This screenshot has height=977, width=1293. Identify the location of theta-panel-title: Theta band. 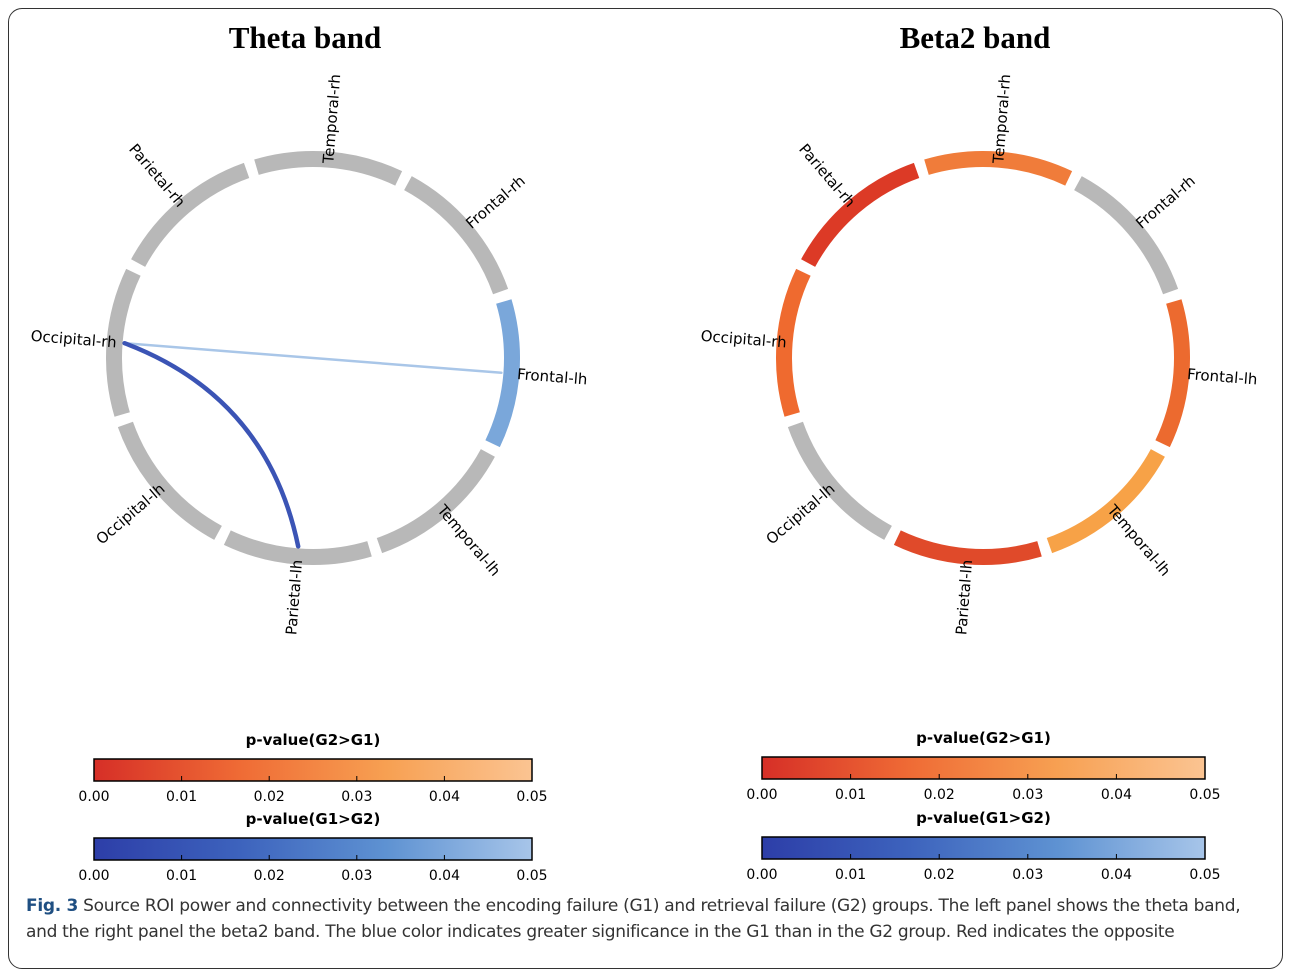
(305, 37).